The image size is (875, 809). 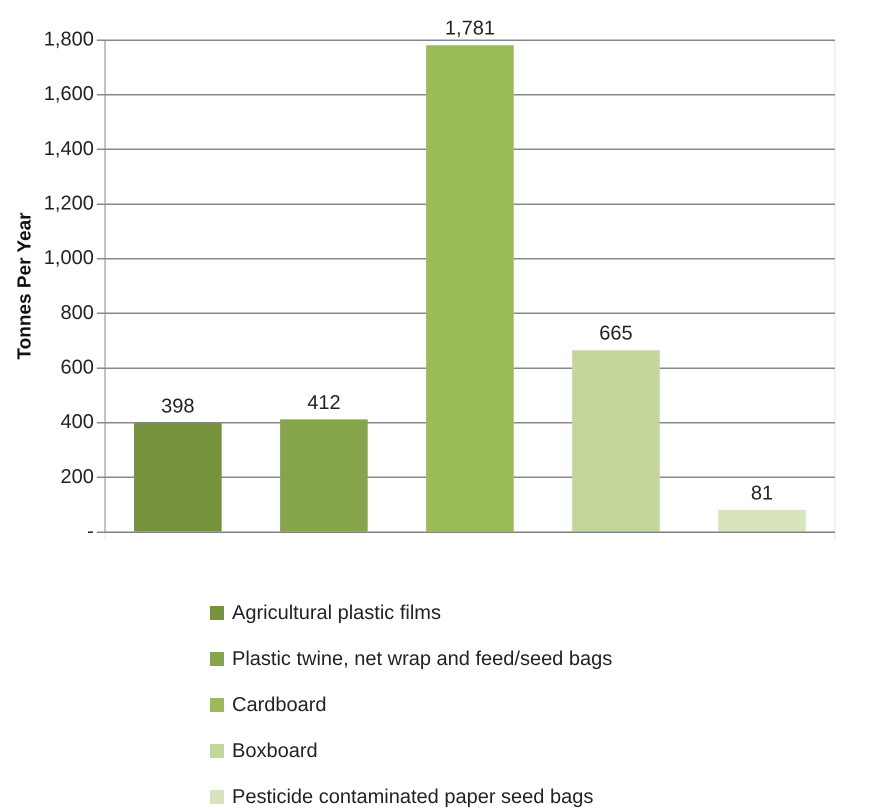 I want to click on y-tick-label: 1,400, so click(x=69, y=149).